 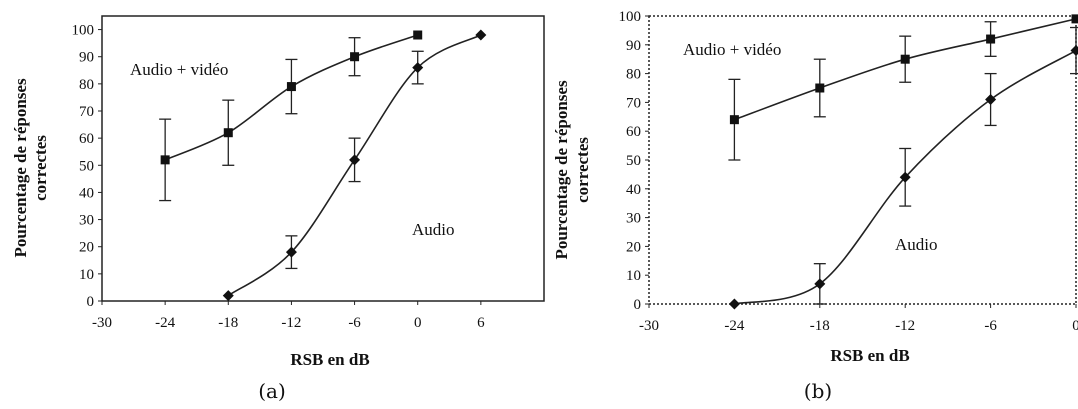 I want to click on x-tick-label-b: -24, so click(x=734, y=326).